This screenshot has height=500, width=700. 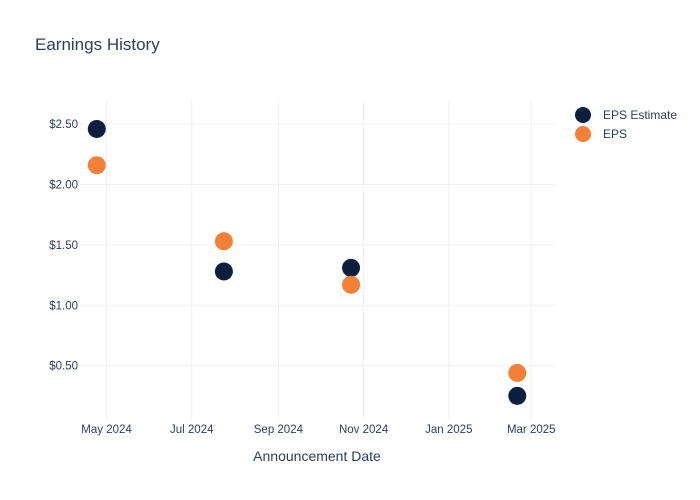 What do you see at coordinates (63, 367) in the screenshot?
I see `y-tick-label: $0.50` at bounding box center [63, 367].